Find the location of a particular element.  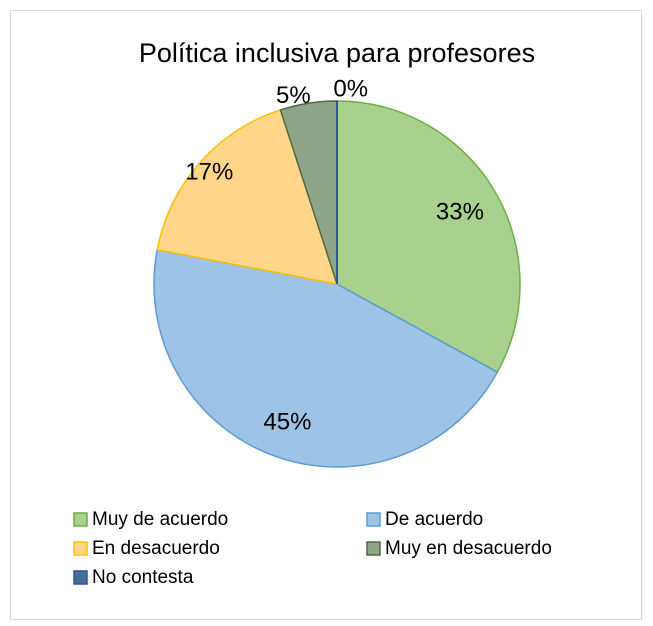

slice-label-muy-en-desacuerdo: 5% is located at coordinates (293, 95).